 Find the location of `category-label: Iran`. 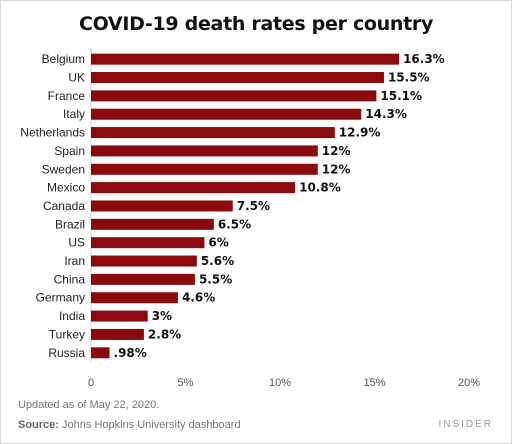

category-label: Iran is located at coordinates (74, 261).